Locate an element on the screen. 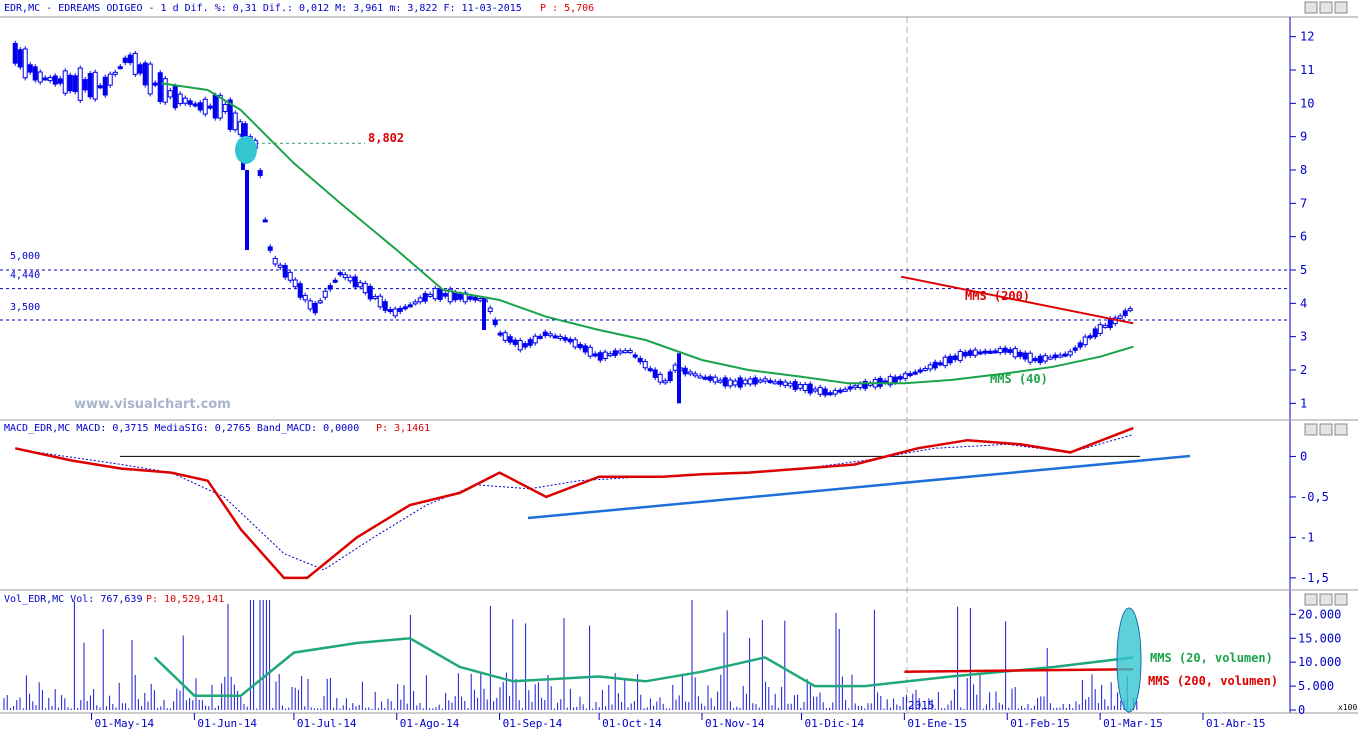  level-label-3500: 3,500 is located at coordinates (25, 307).